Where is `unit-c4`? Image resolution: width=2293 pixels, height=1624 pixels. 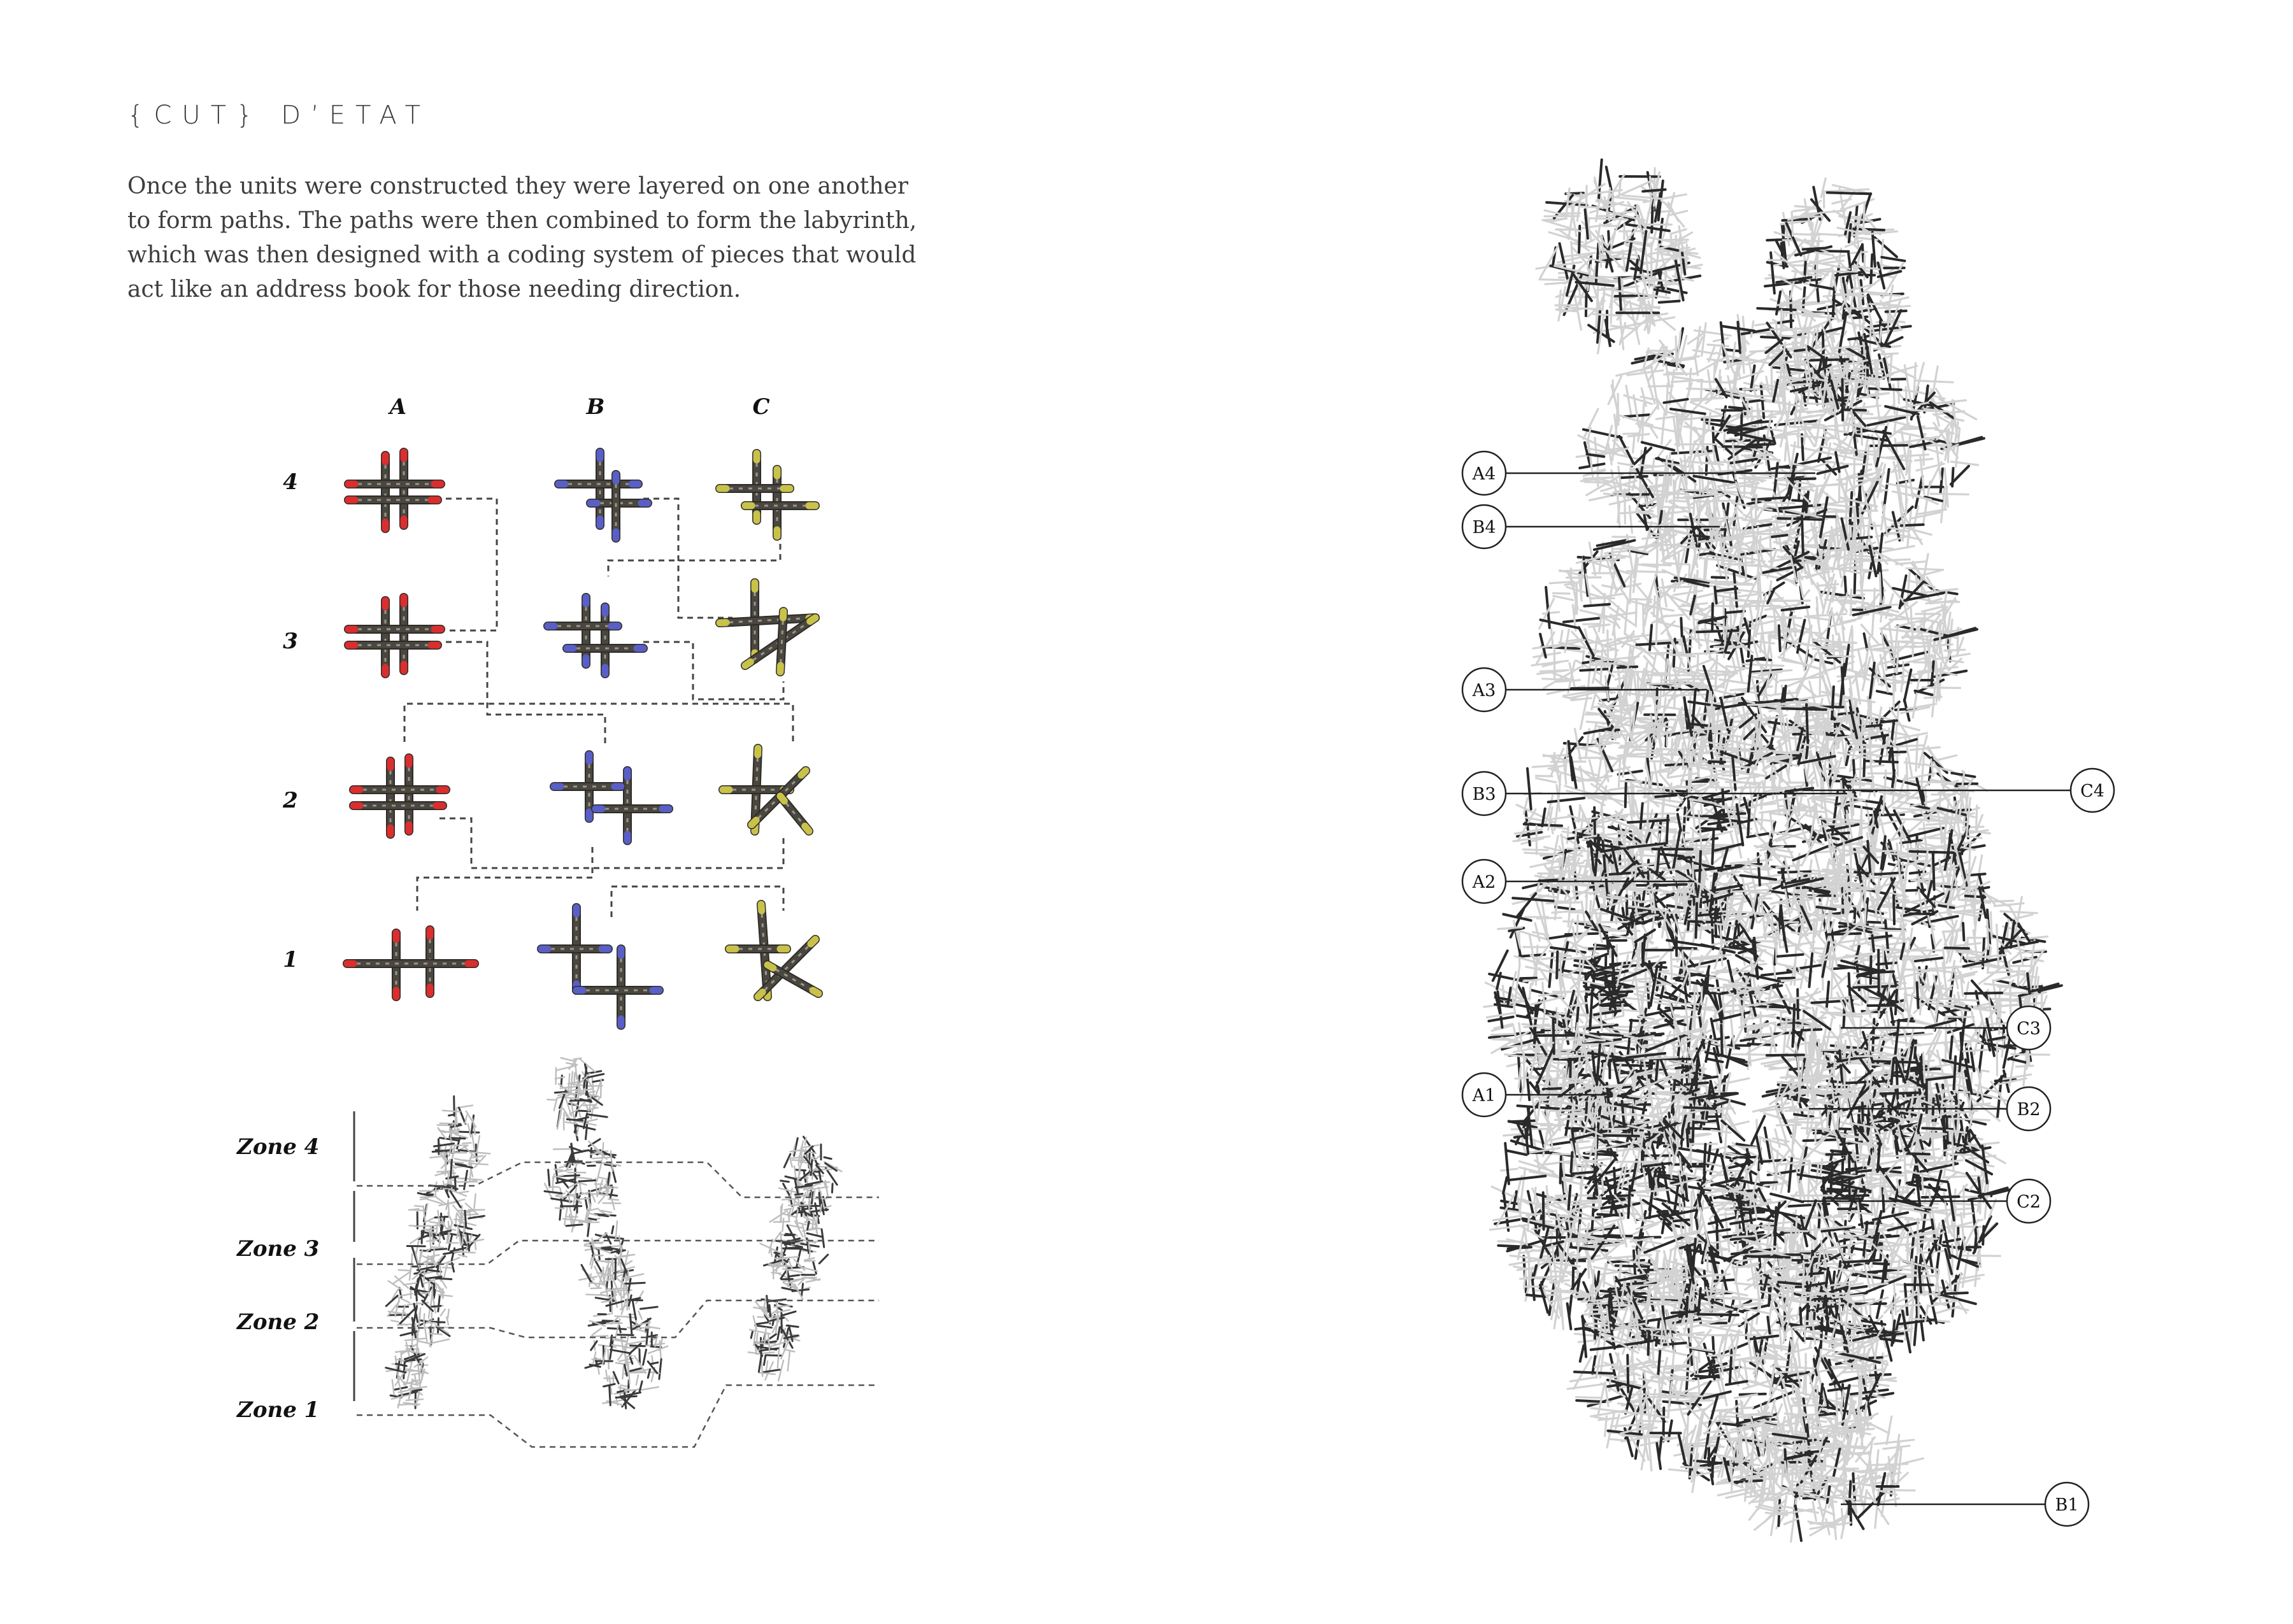 unit-c4 is located at coordinates (767, 495).